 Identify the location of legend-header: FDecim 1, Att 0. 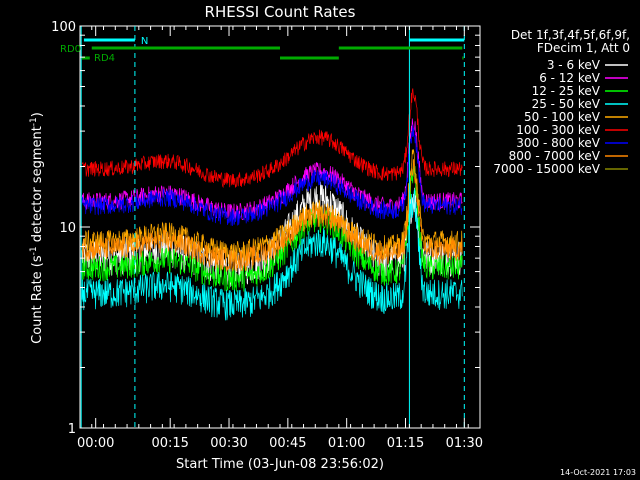
(583, 48).